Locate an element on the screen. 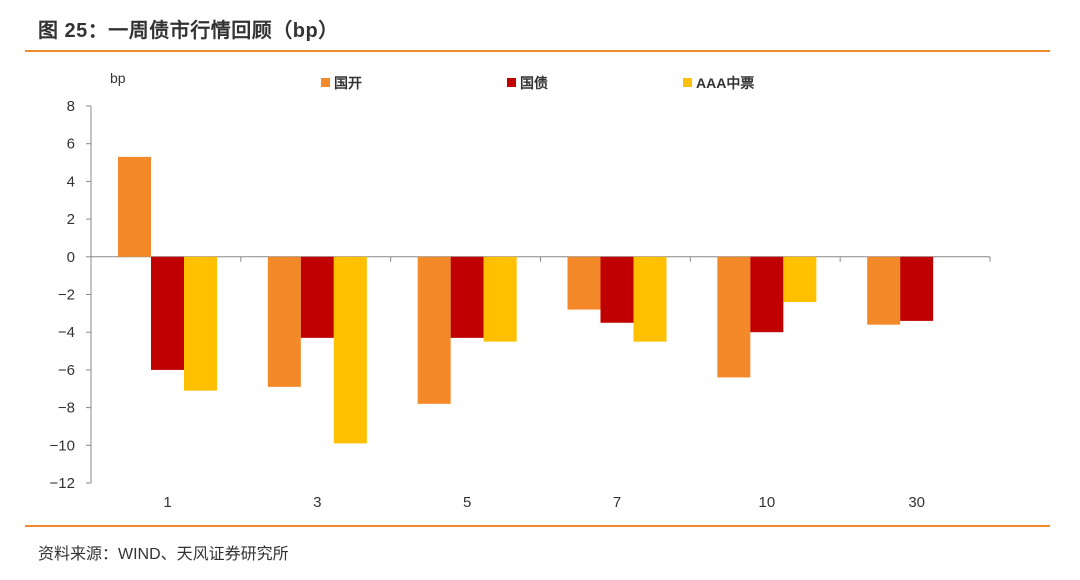 This screenshot has width=1080, height=580. x-tick-label: 30 is located at coordinates (916, 502).